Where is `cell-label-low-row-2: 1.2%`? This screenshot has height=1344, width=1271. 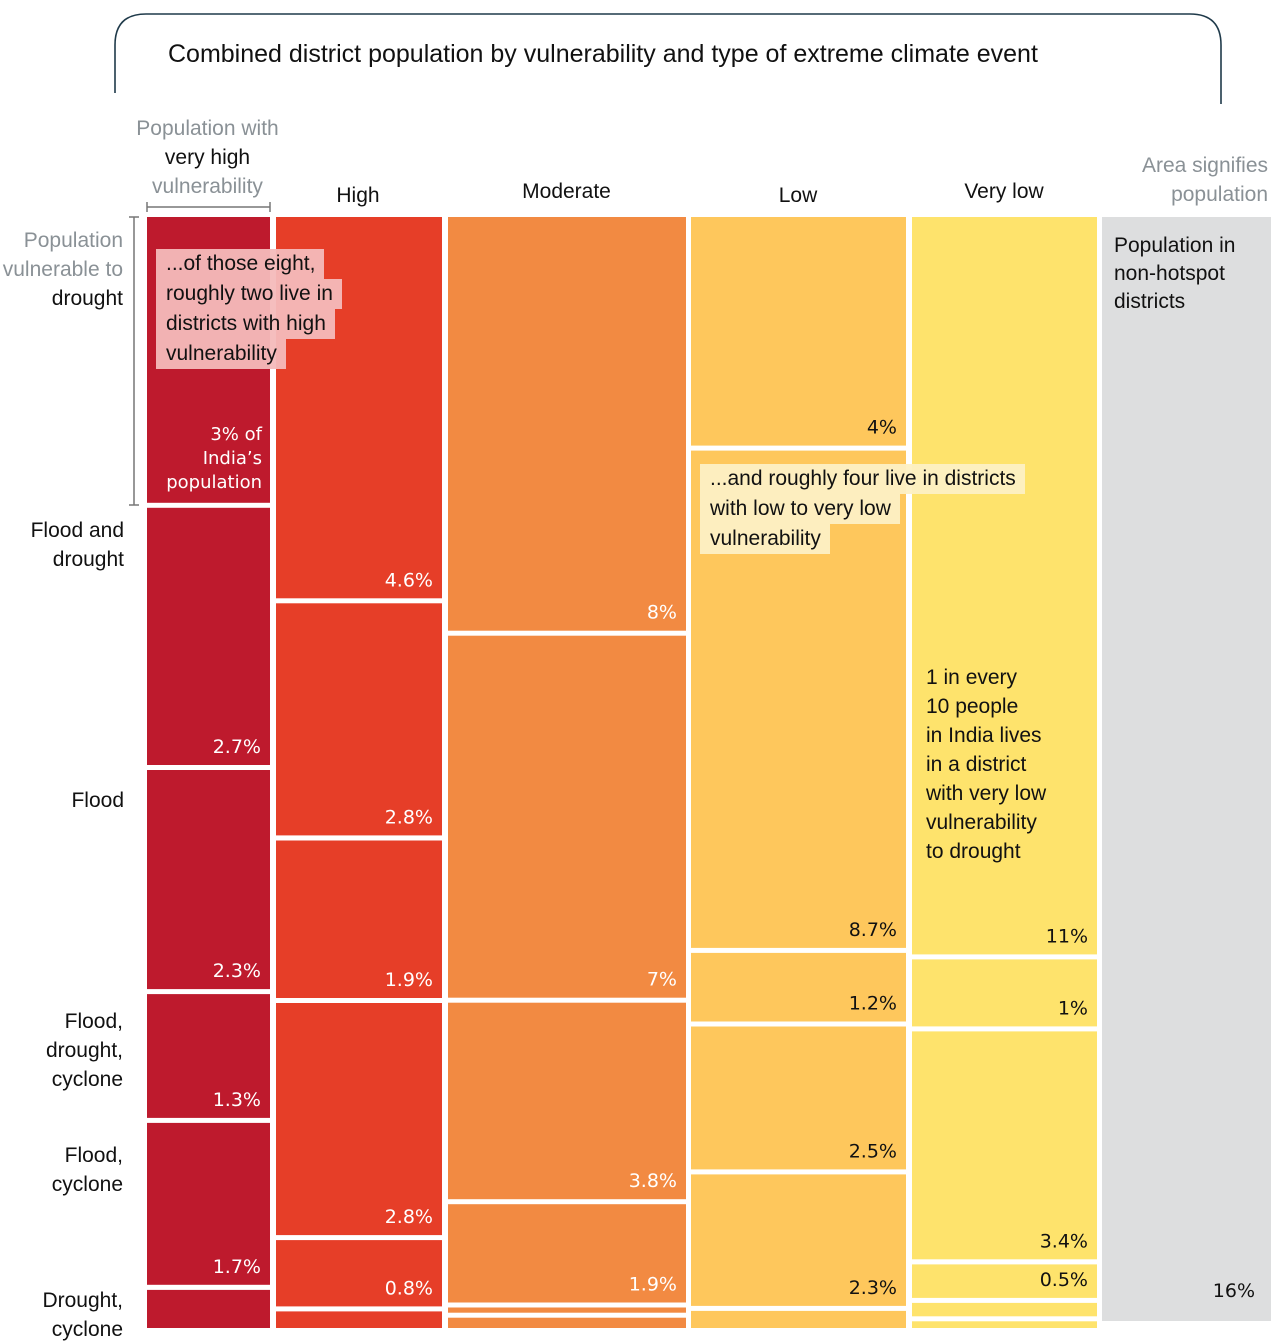
cell-label-low-row-2: 1.2% is located at coordinates (873, 1004).